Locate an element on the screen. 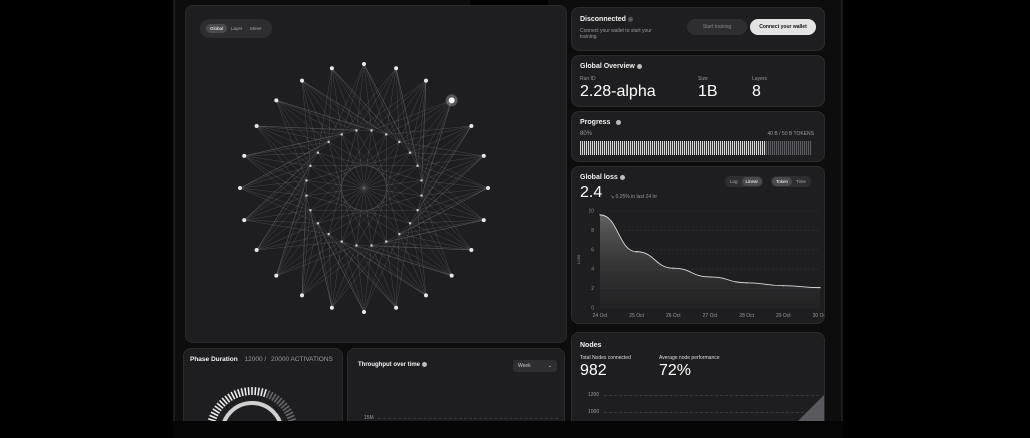 The width and height of the screenshot is (1030, 438). tab-miner: Miner is located at coordinates (256, 28).